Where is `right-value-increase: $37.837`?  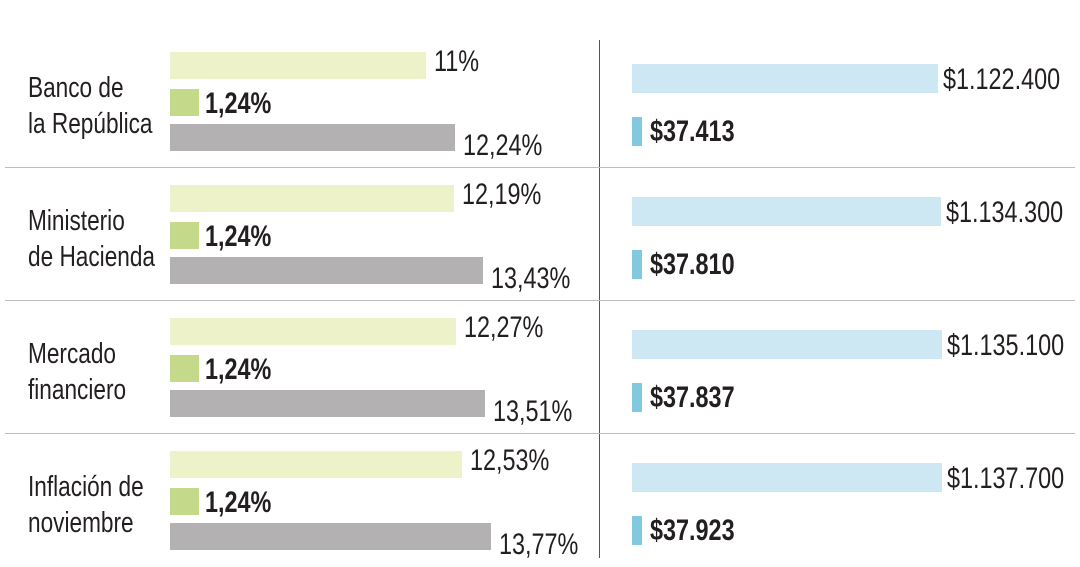 right-value-increase: $37.837 is located at coordinates (692, 397).